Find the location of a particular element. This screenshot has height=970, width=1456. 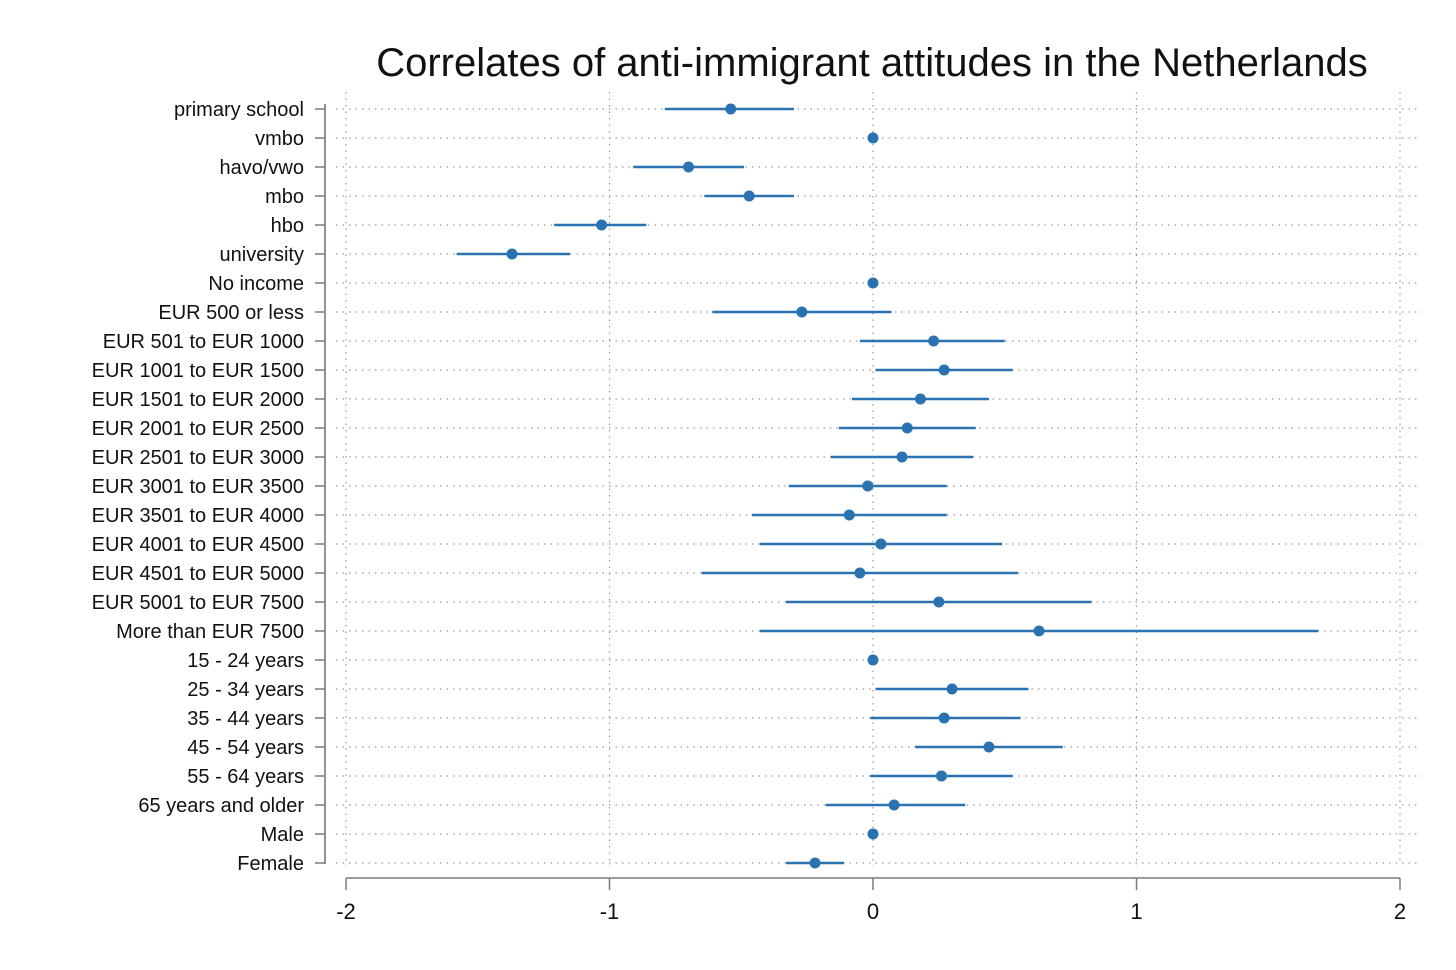

y-tick-label: EUR 2501 to EUR 3000 is located at coordinates (198, 458).